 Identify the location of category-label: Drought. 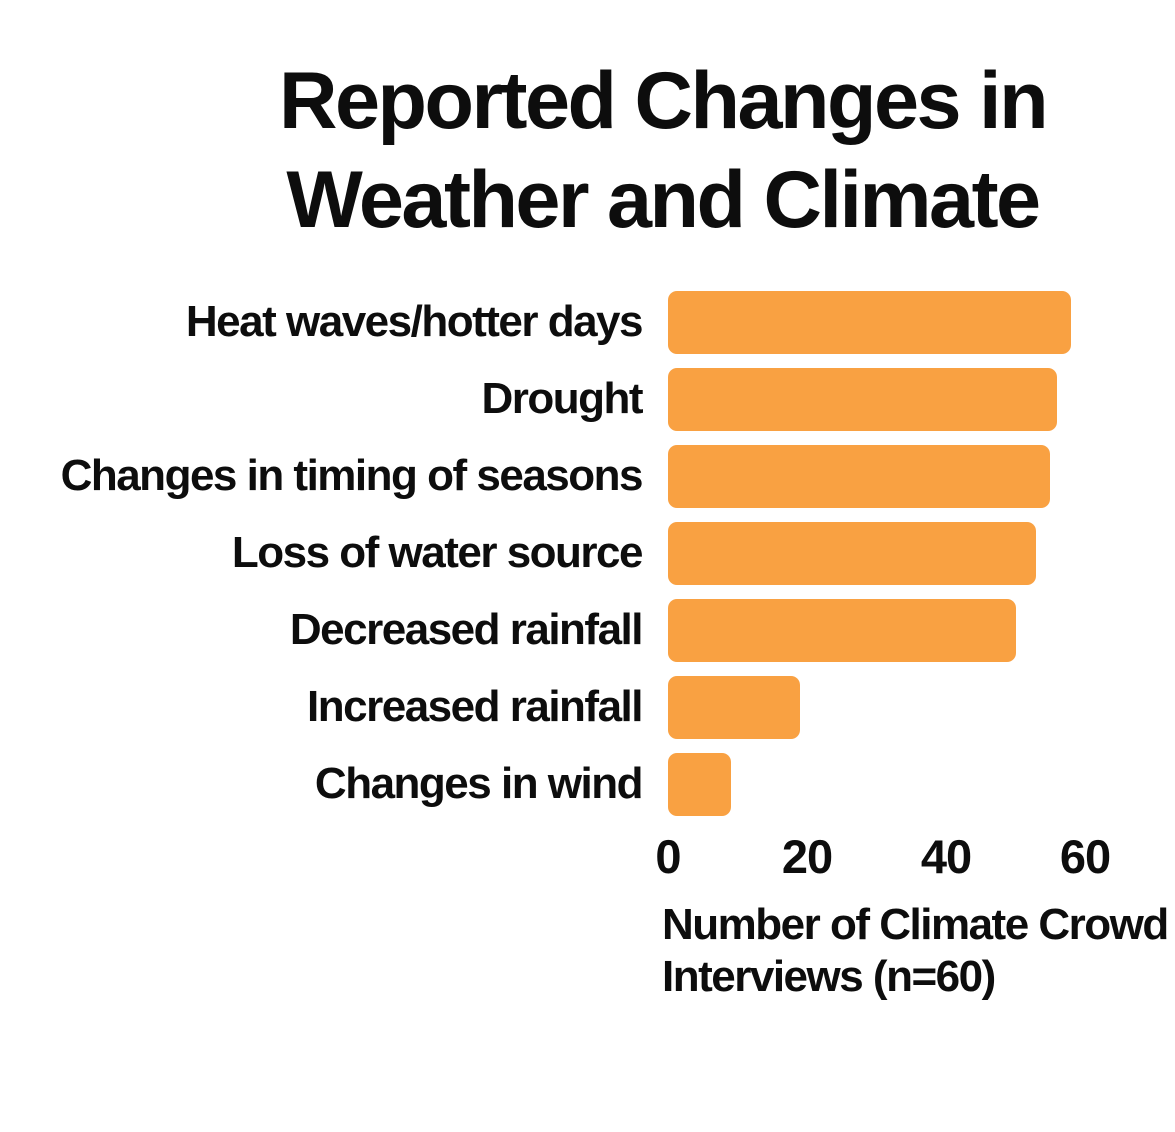
(562, 399).